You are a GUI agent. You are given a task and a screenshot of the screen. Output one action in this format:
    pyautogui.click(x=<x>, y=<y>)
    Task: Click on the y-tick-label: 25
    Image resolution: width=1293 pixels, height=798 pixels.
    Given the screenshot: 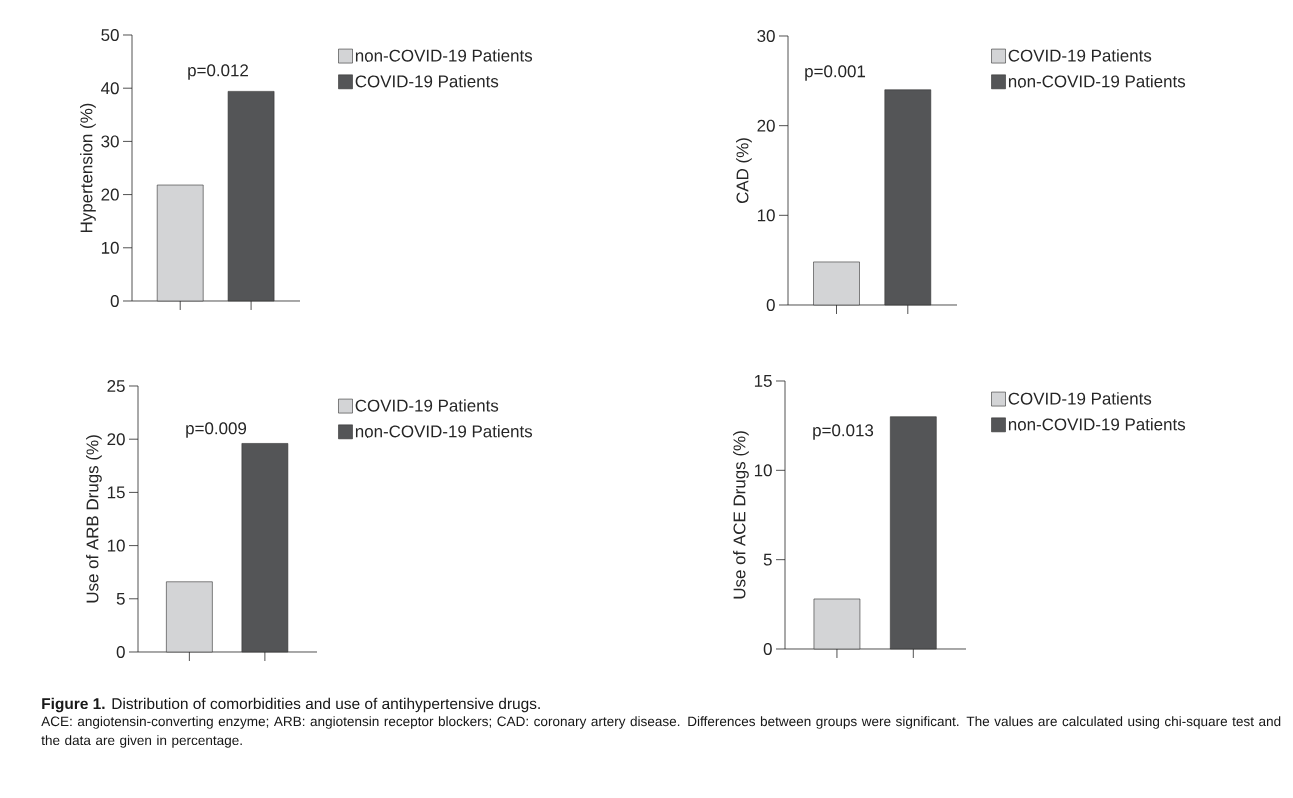 What is the action you would take?
    pyautogui.click(x=116, y=386)
    